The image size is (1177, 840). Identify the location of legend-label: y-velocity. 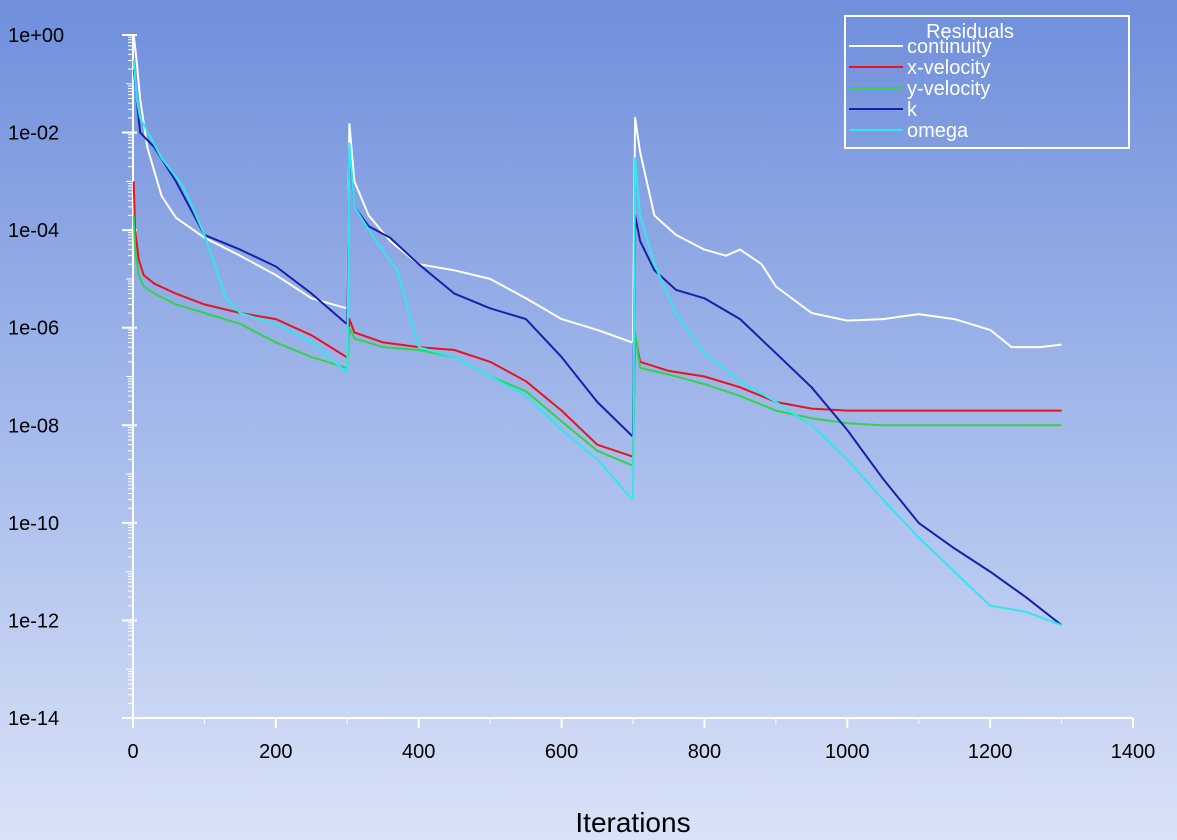
(948, 89).